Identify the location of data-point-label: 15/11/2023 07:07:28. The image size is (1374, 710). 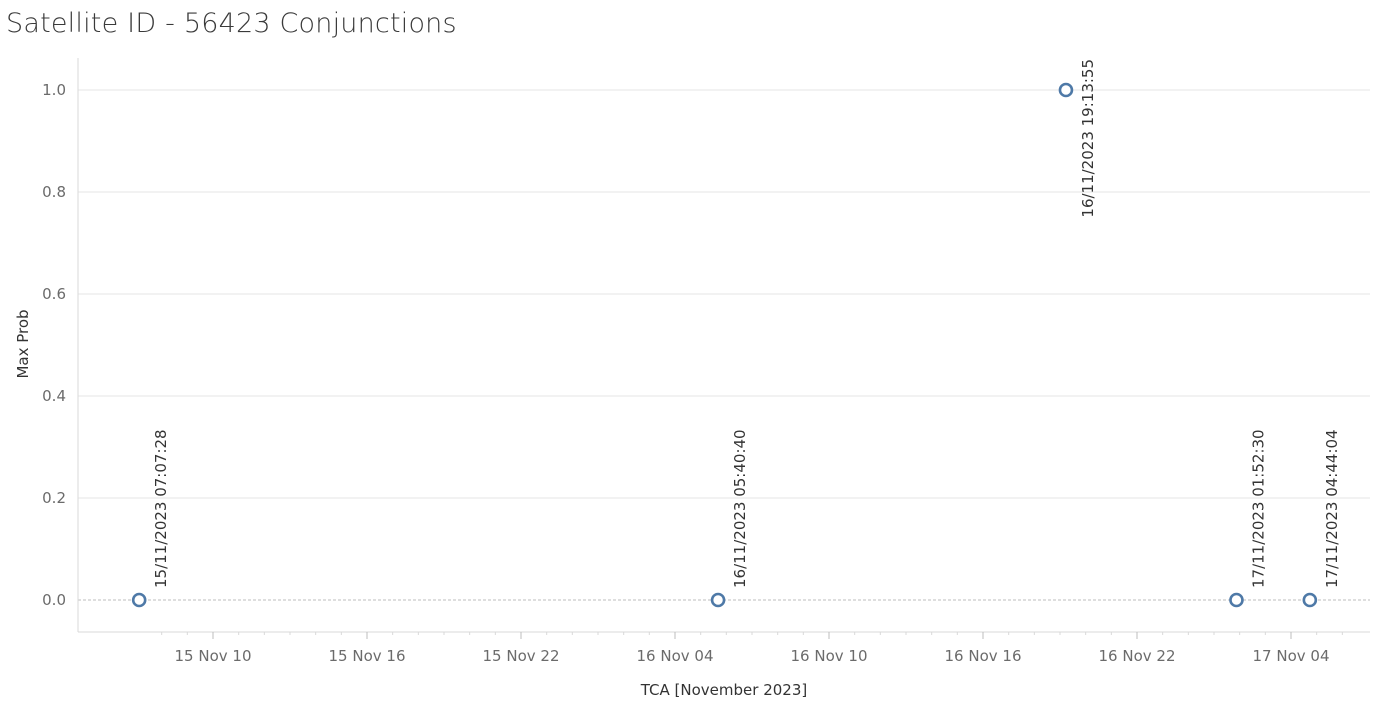
(161, 508).